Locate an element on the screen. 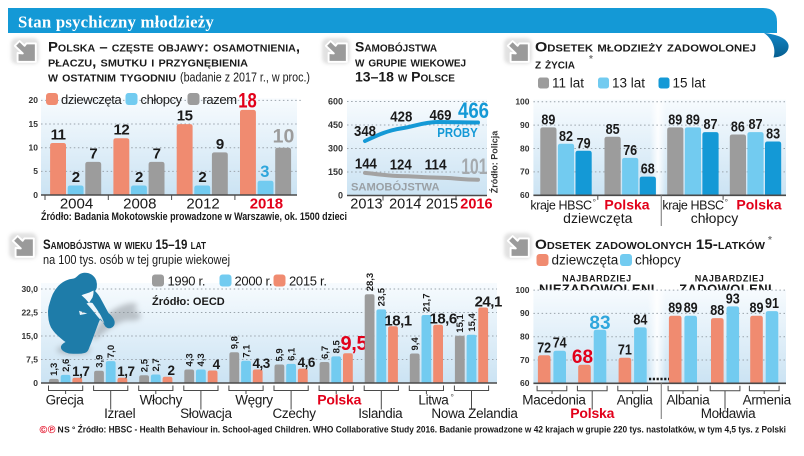 The width and height of the screenshot is (804, 456). svg-text: 82 is located at coordinates (566, 137).